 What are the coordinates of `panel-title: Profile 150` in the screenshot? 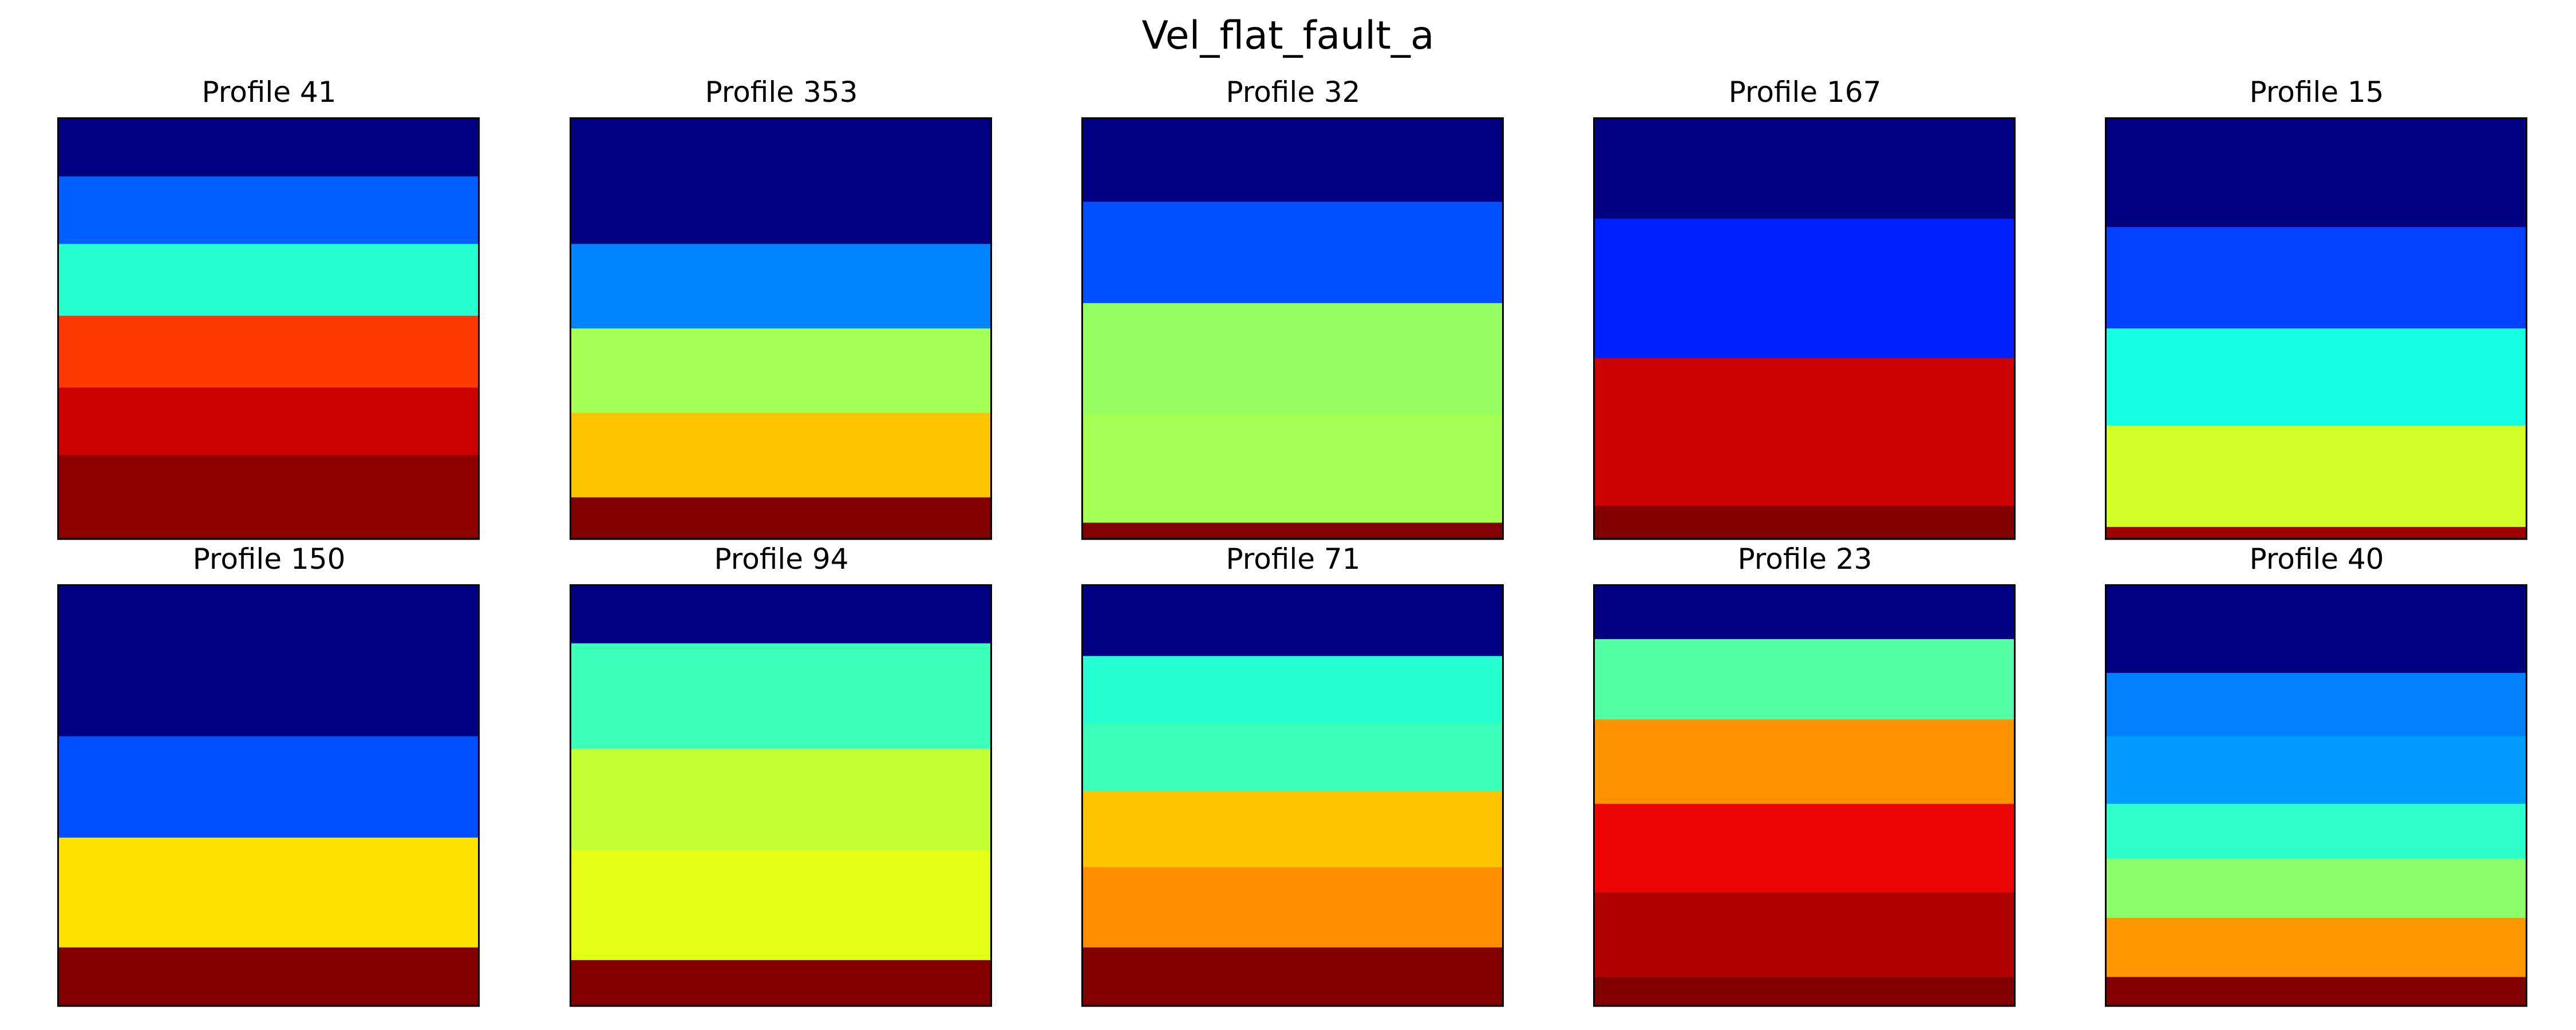 It's located at (269, 559).